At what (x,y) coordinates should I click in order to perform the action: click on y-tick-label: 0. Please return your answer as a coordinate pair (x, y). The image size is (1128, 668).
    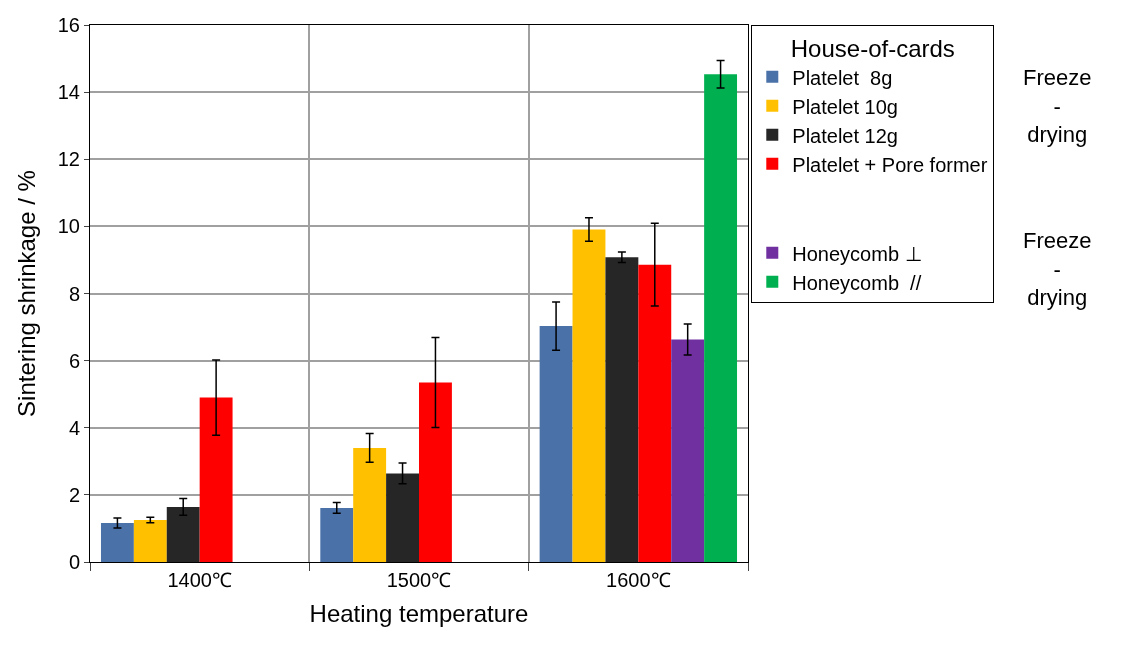
    Looking at the image, I should click on (74, 562).